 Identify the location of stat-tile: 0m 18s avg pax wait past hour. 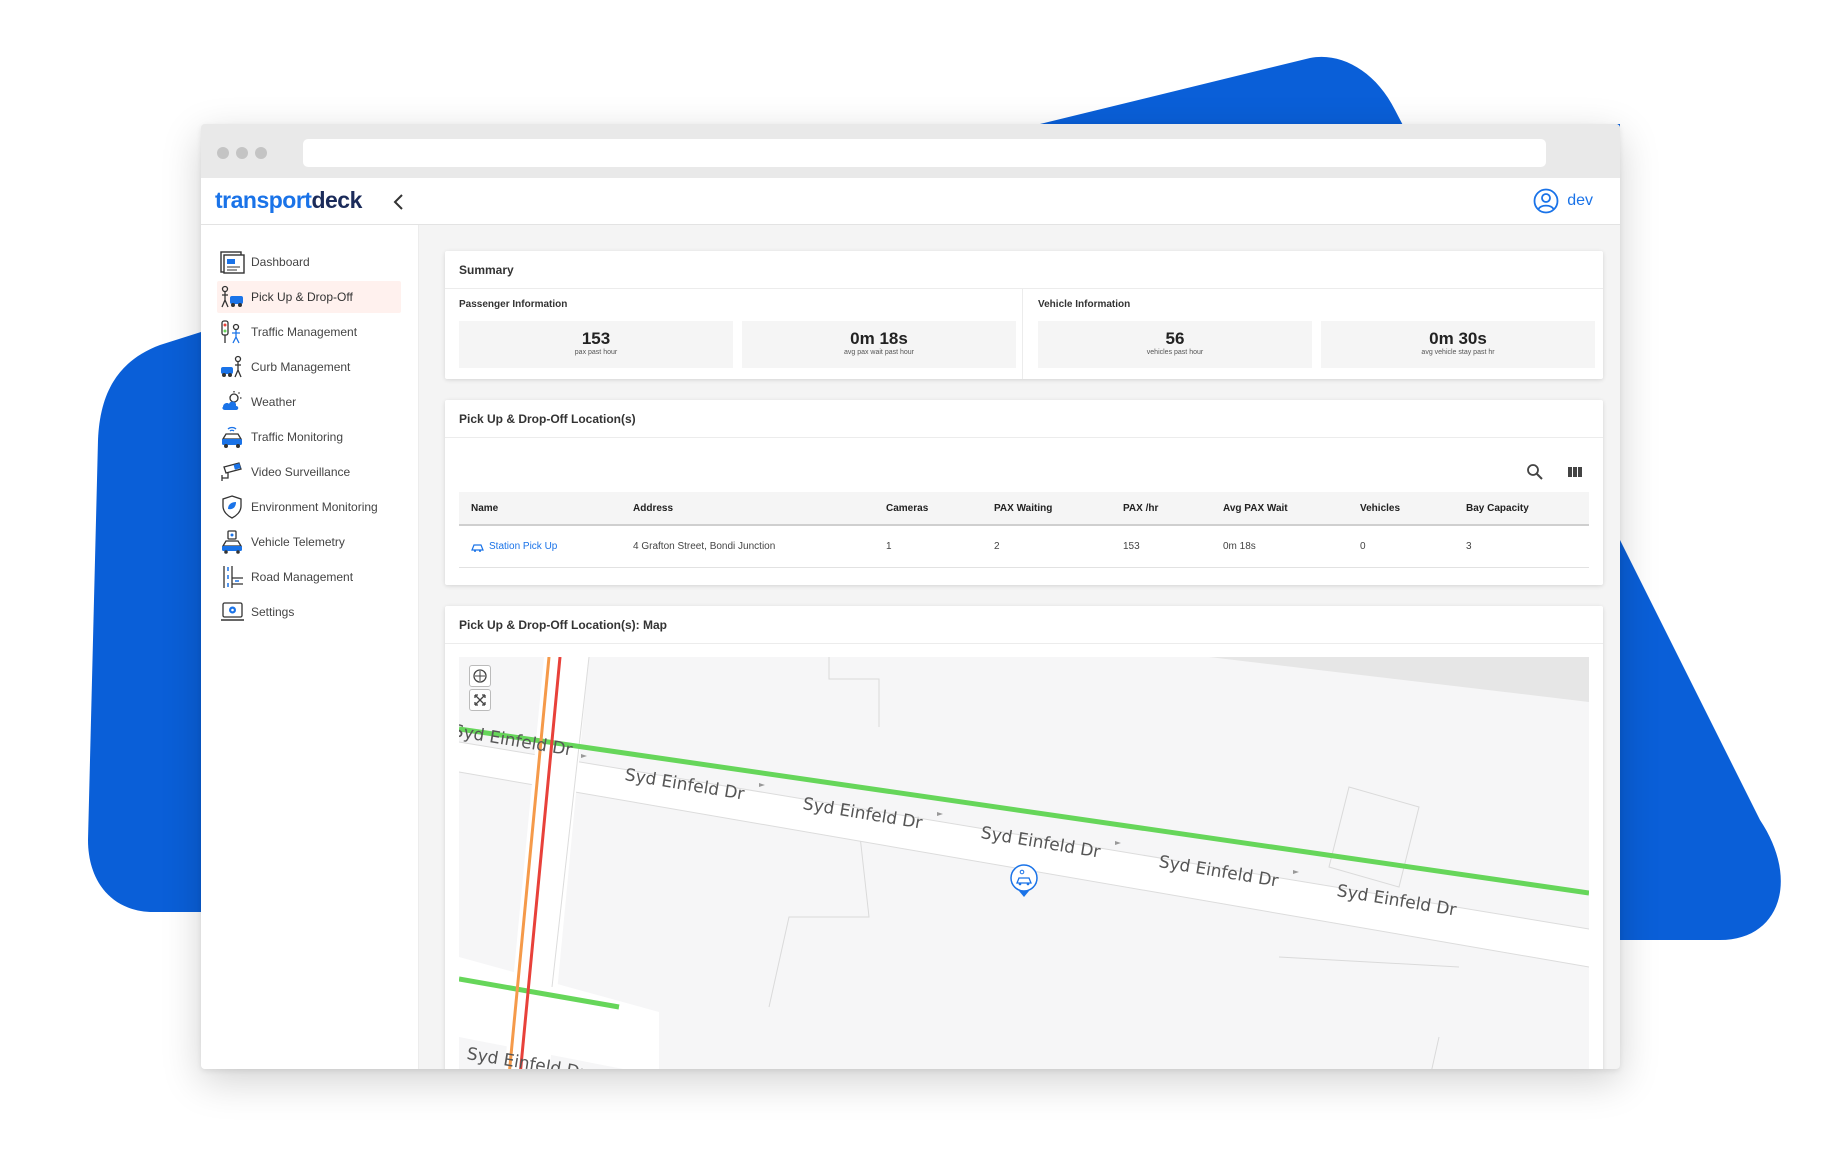
(879, 344).